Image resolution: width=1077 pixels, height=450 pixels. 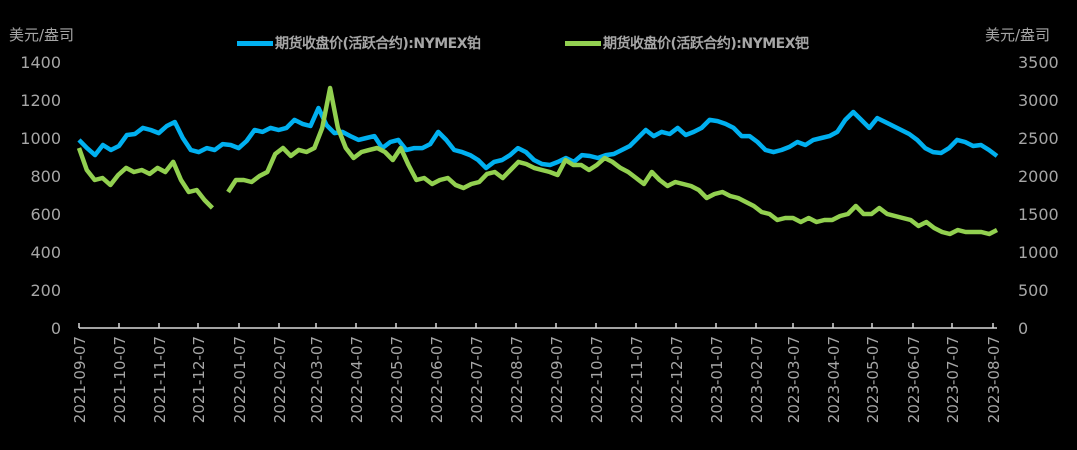 I want to click on legend-item-palladium: 期货收盘价(活跃合约):NYMEX钯, so click(x=687, y=43).